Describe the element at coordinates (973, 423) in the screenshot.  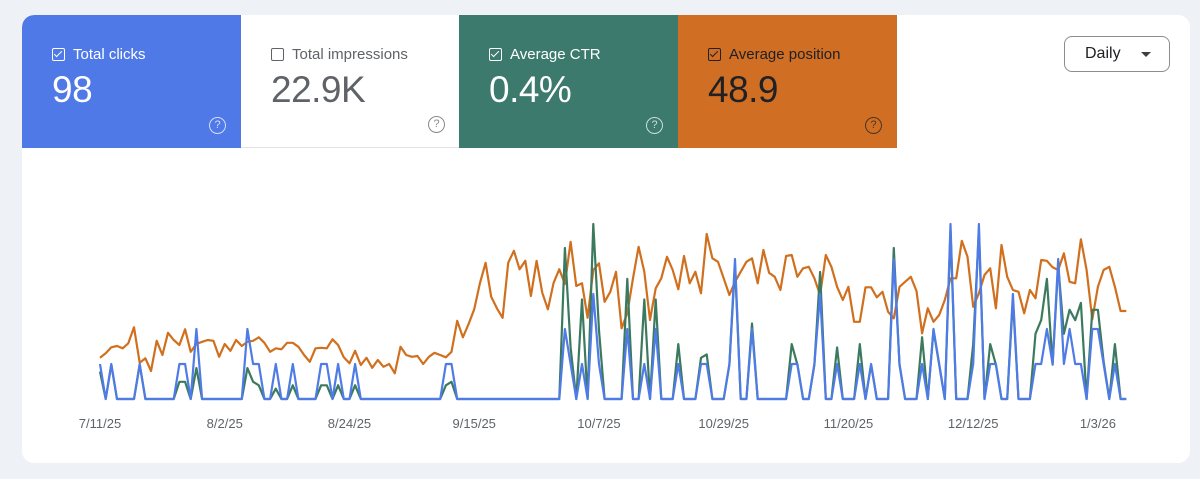
I see `x-tick-label: 12/12/25` at that location.